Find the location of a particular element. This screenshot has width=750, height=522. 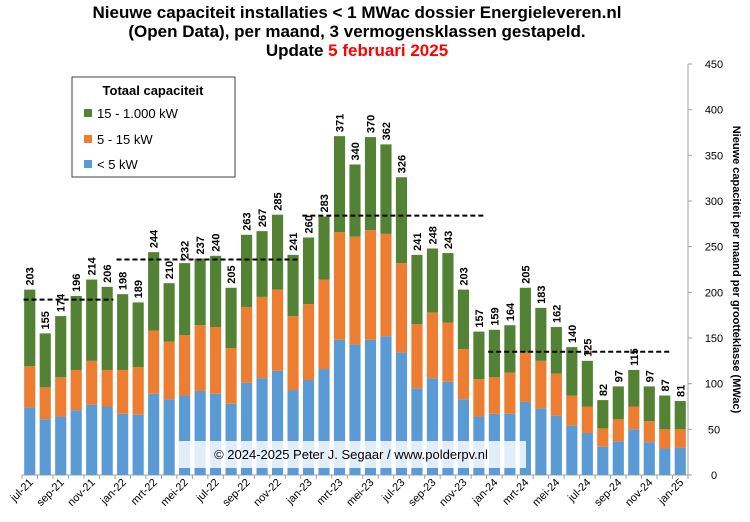

data-label-feb-22: 189 is located at coordinates (139, 289).